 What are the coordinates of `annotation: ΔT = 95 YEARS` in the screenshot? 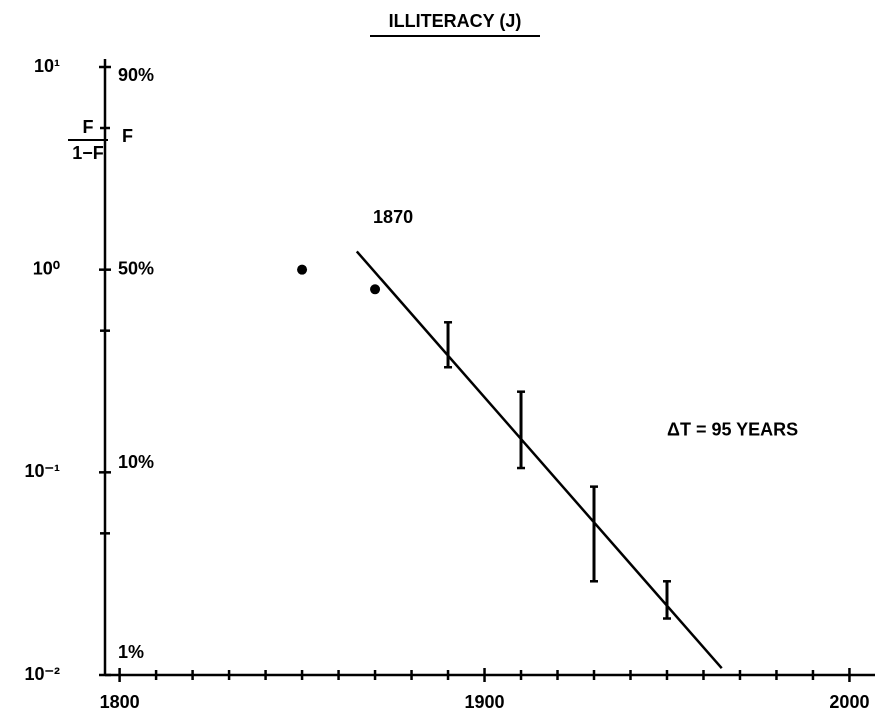 It's located at (732, 430).